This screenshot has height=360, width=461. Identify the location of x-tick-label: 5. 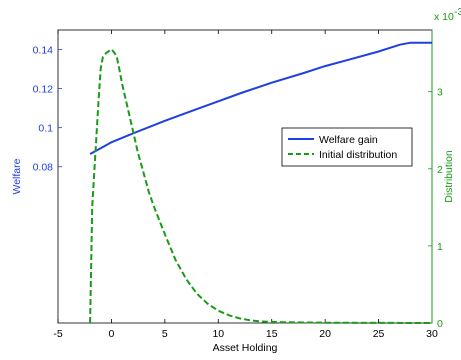
(165, 334).